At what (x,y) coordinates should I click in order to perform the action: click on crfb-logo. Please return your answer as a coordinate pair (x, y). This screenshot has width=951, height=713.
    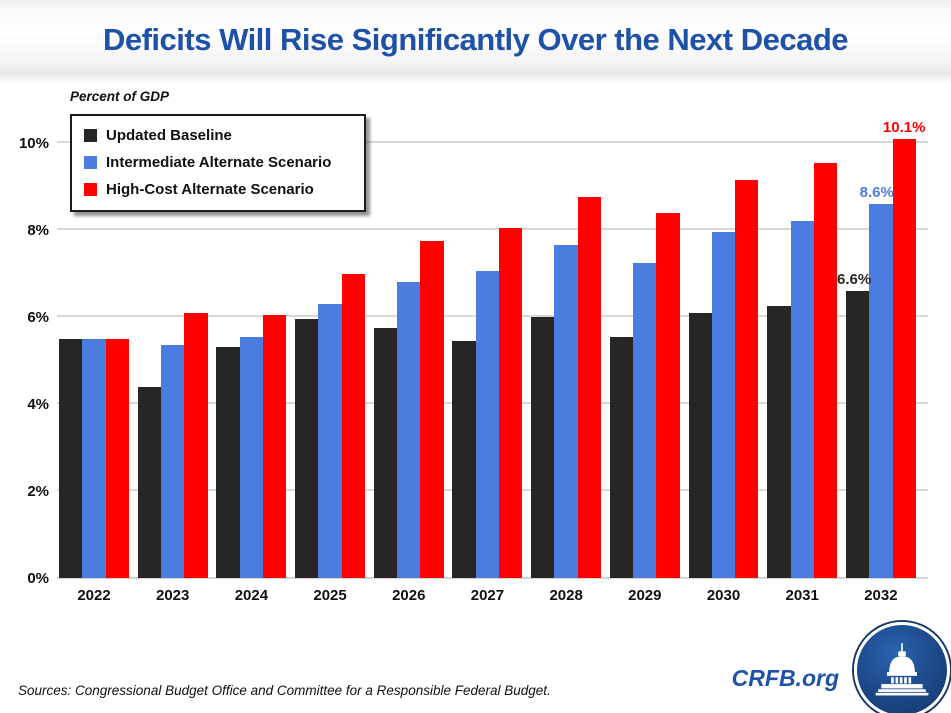
    Looking at the image, I should click on (902, 667).